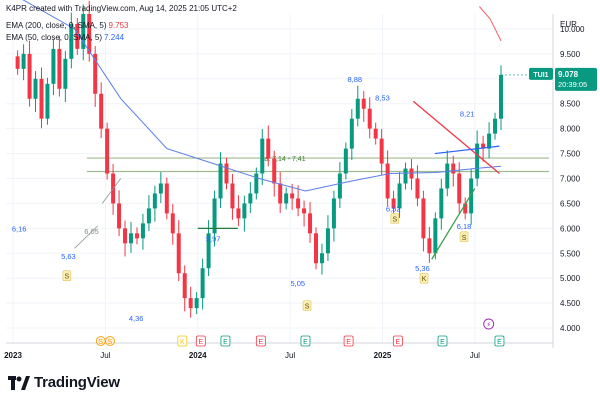 This screenshot has height=401, width=600. I want to click on ema50-legend: EMA (50, close, 0, SMA, 5) 7.244, so click(65, 37).